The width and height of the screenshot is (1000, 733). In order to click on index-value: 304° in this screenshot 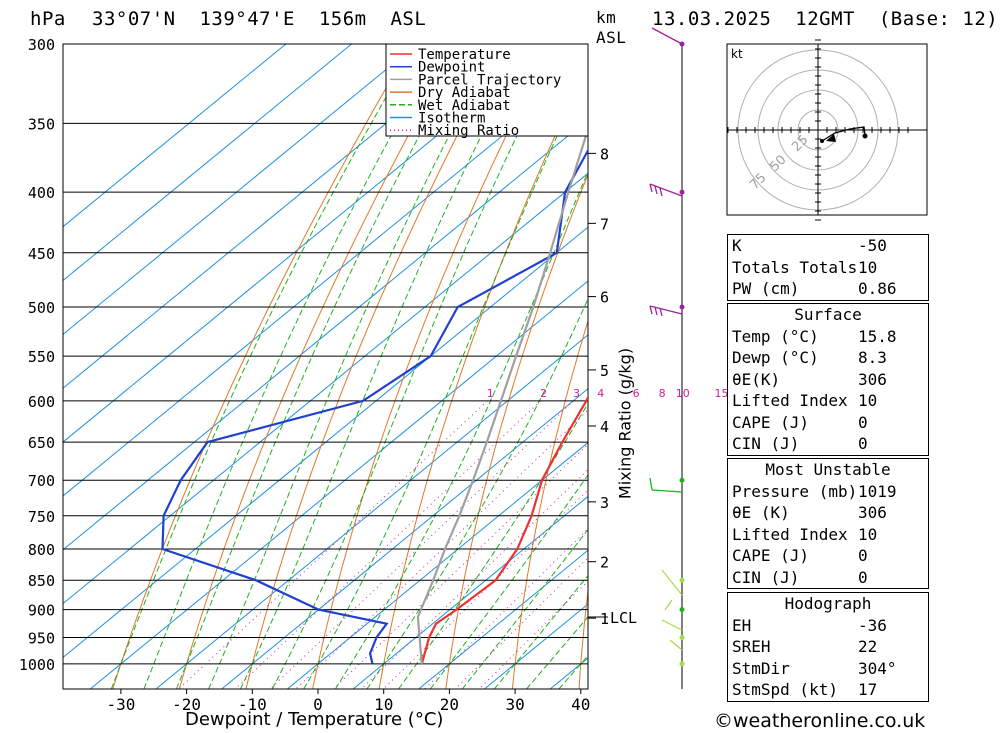, I will do `click(877, 668)`.